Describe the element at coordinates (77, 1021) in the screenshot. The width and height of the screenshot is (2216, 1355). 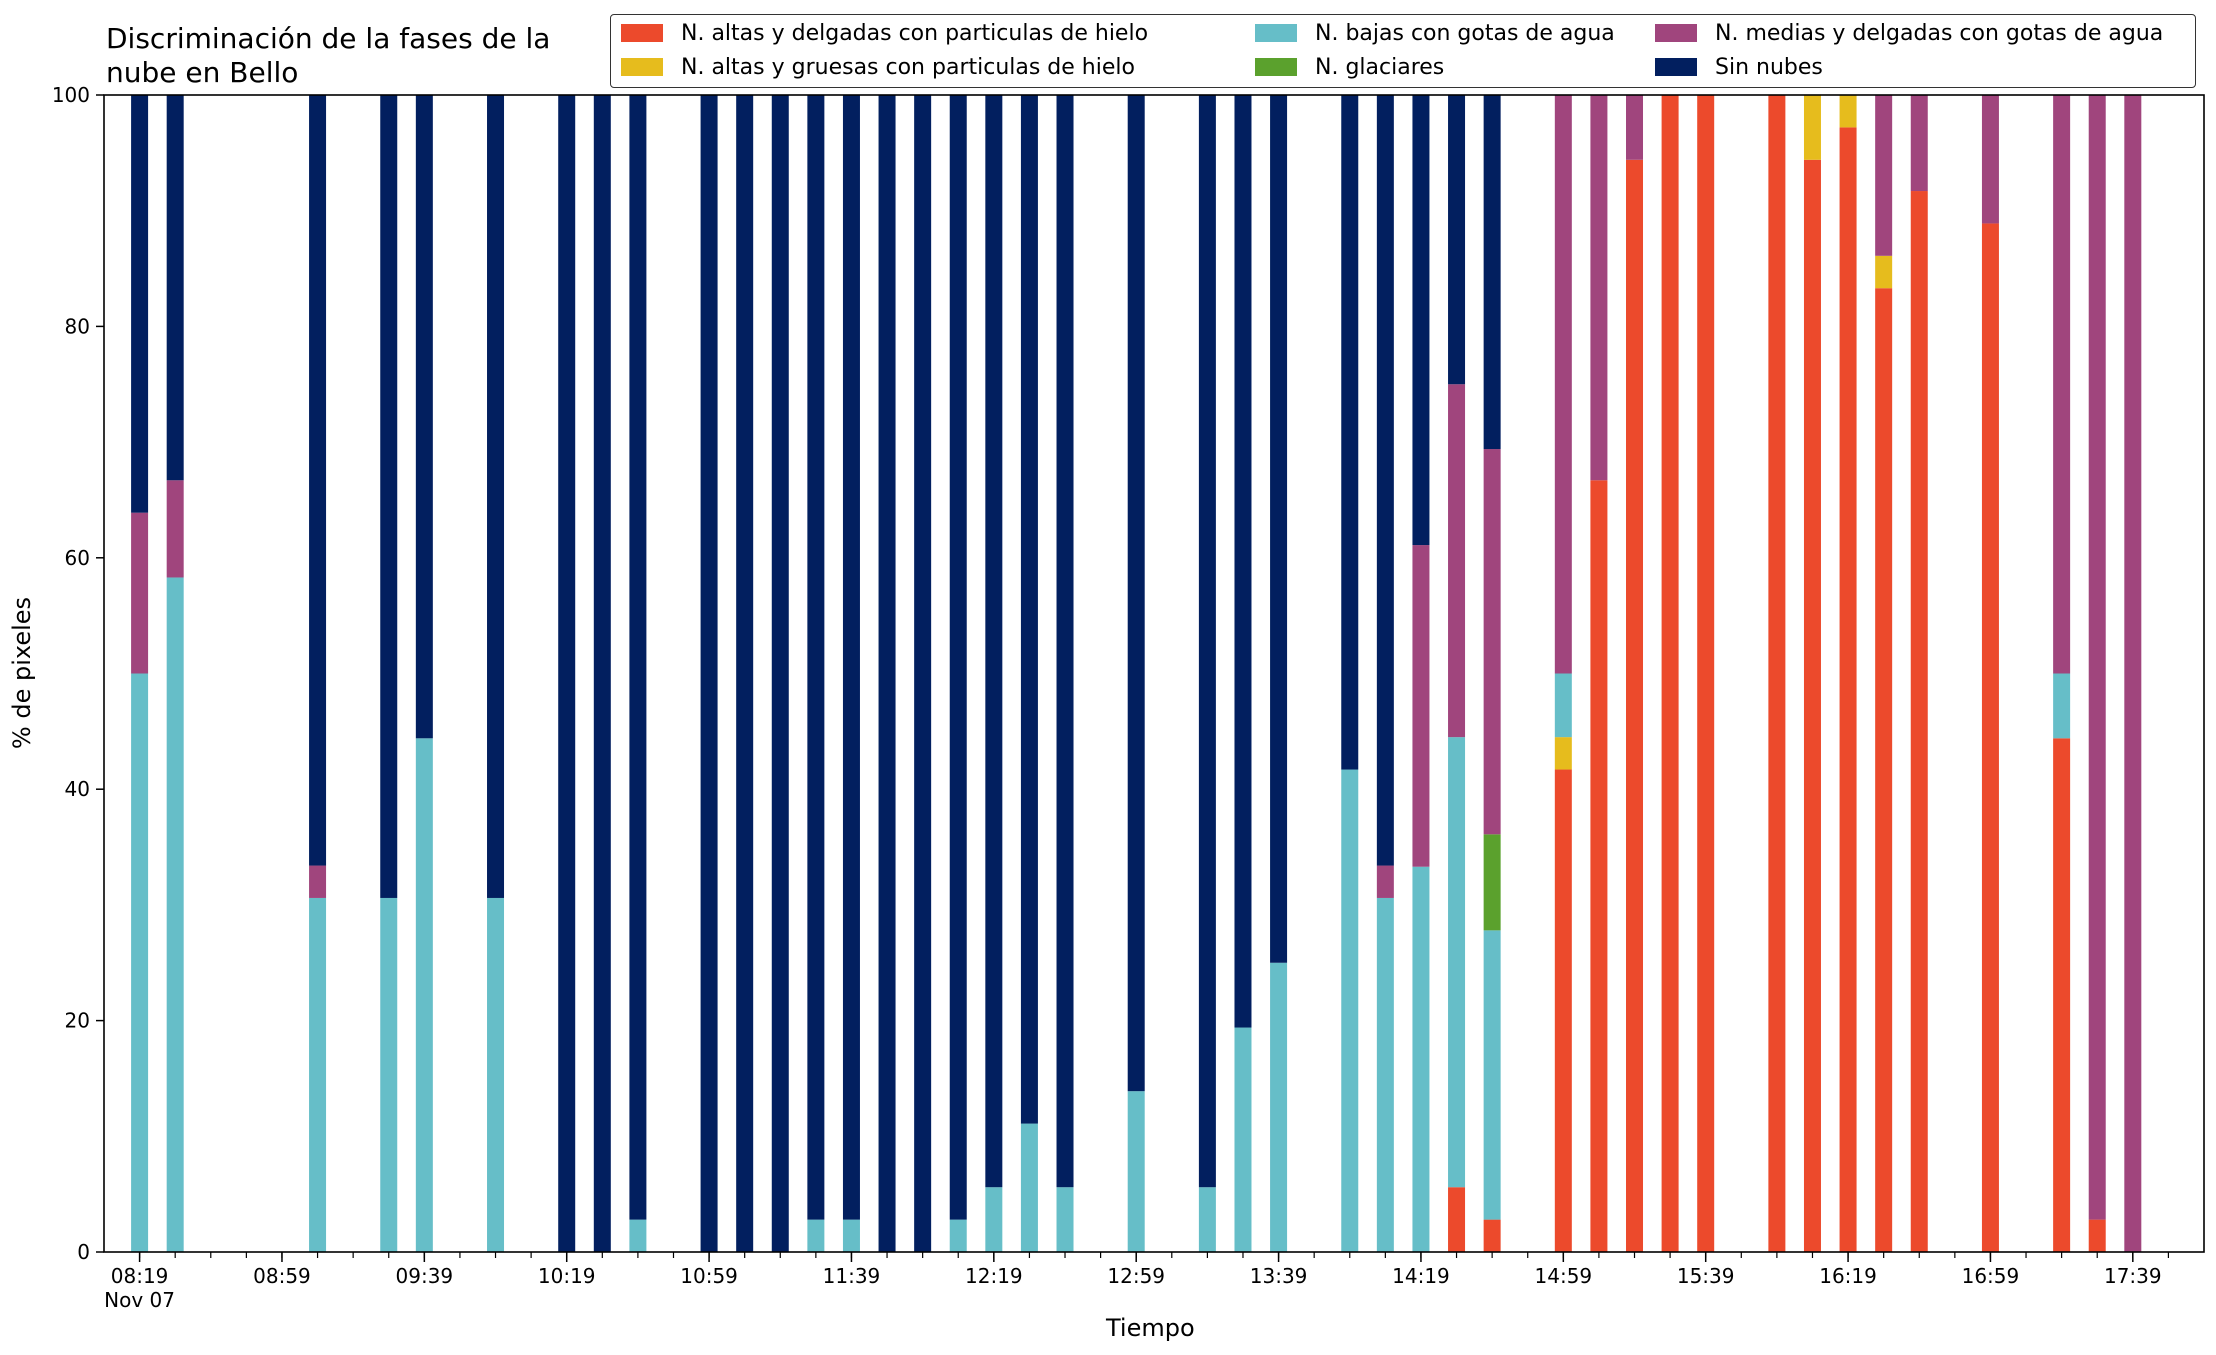
I see `y-tick-label: 20` at that location.